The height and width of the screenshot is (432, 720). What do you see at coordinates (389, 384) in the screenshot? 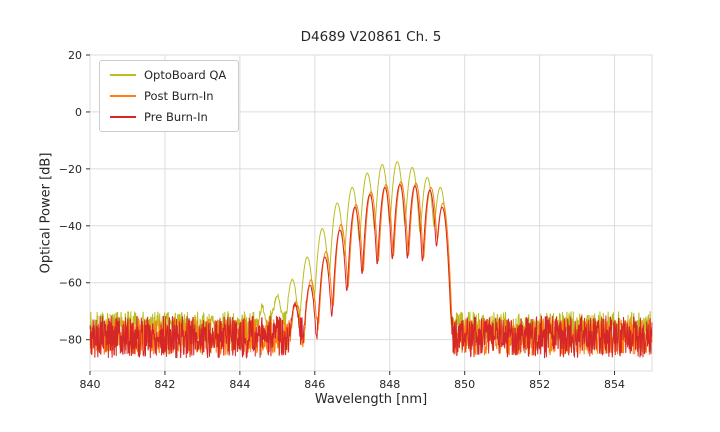
I see `x-tick-label: 848` at bounding box center [389, 384].